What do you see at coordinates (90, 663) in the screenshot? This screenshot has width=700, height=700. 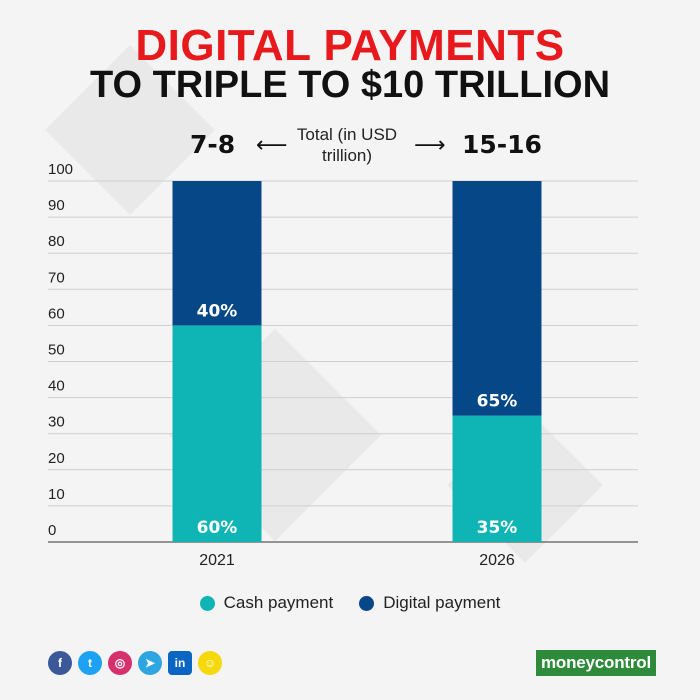 I see `twitter-icon: t` at bounding box center [90, 663].